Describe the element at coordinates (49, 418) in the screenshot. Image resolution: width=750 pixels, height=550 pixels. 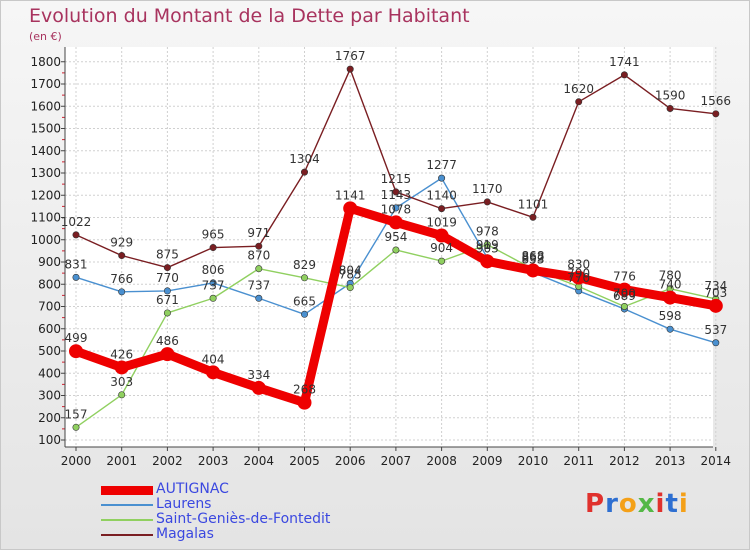
I see `y-tick-label: 200` at that location.